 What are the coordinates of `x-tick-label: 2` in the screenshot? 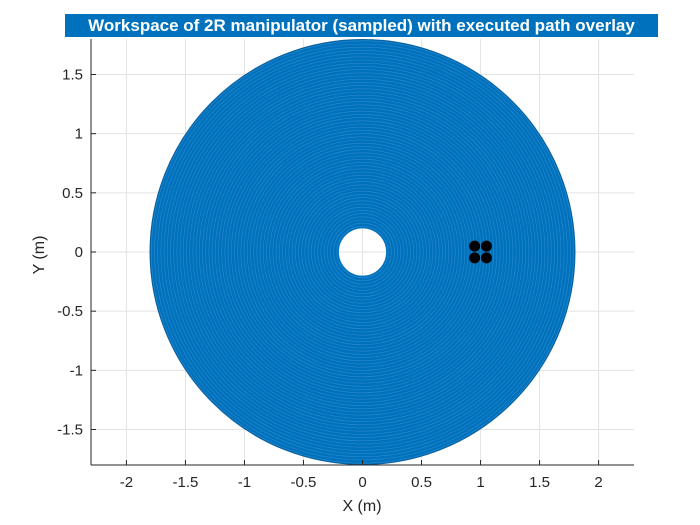 It's located at (598, 482).